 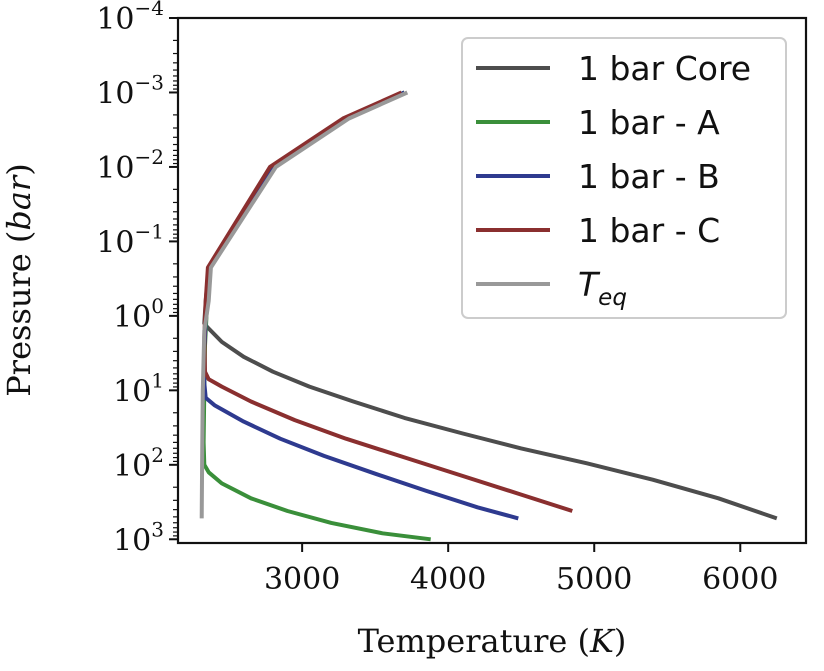 I want to click on x-tick-label: 5000, so click(x=594, y=579).